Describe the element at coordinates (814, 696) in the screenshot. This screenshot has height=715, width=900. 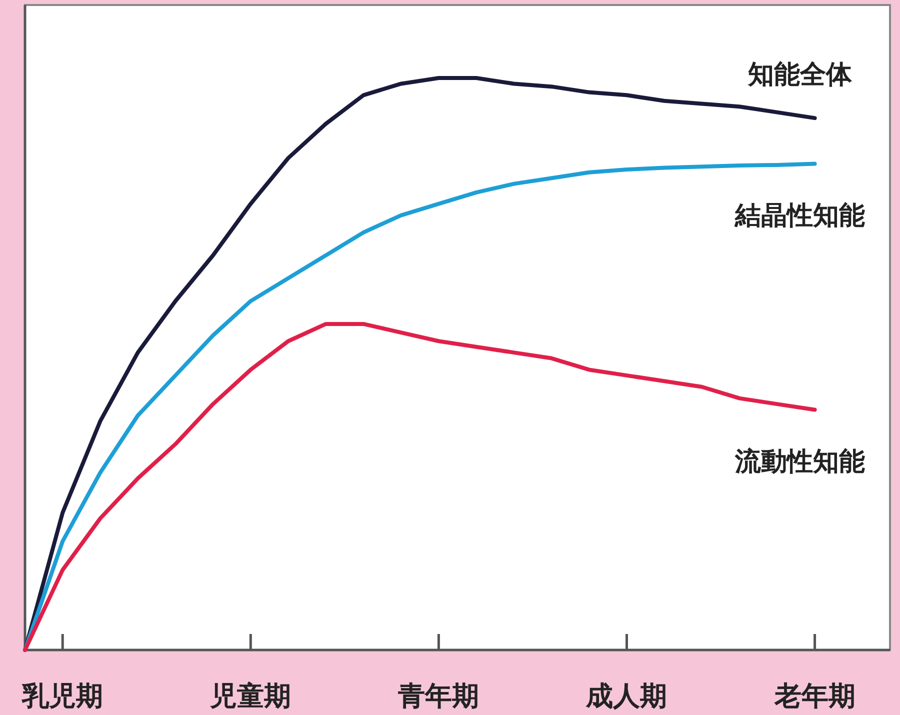
I see `x-tick-label: 老年期` at that location.